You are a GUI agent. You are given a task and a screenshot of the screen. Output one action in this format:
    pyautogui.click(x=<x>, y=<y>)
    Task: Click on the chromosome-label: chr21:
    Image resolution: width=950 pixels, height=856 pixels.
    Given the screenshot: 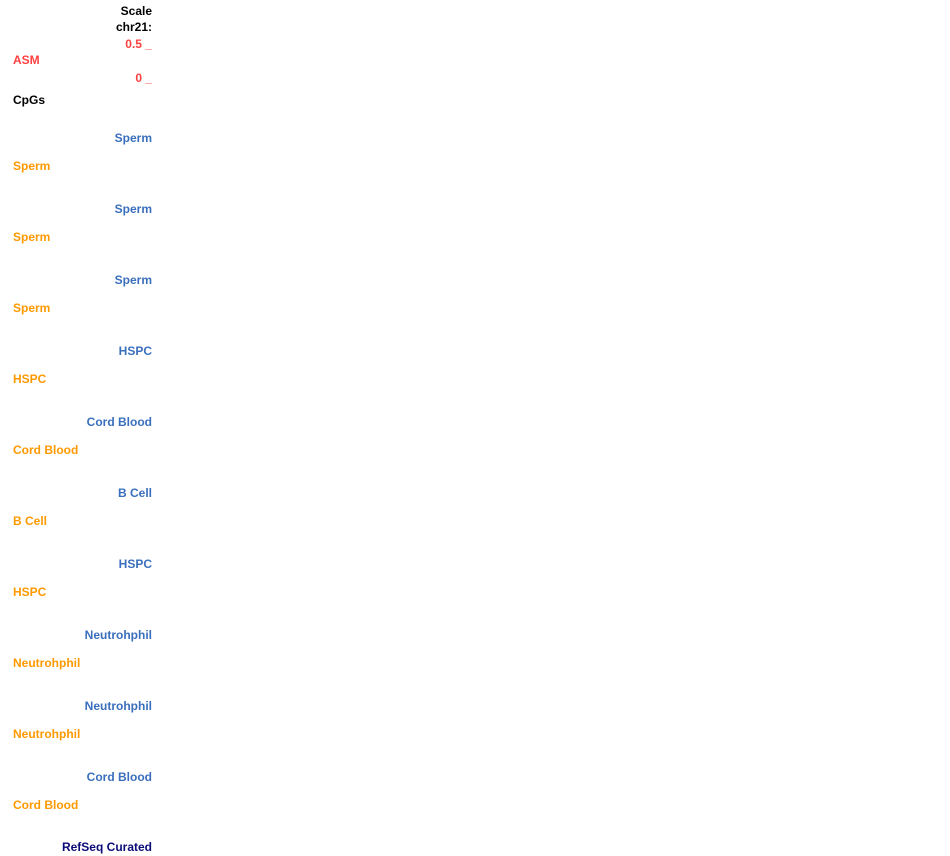 What is the action you would take?
    pyautogui.click(x=133, y=27)
    